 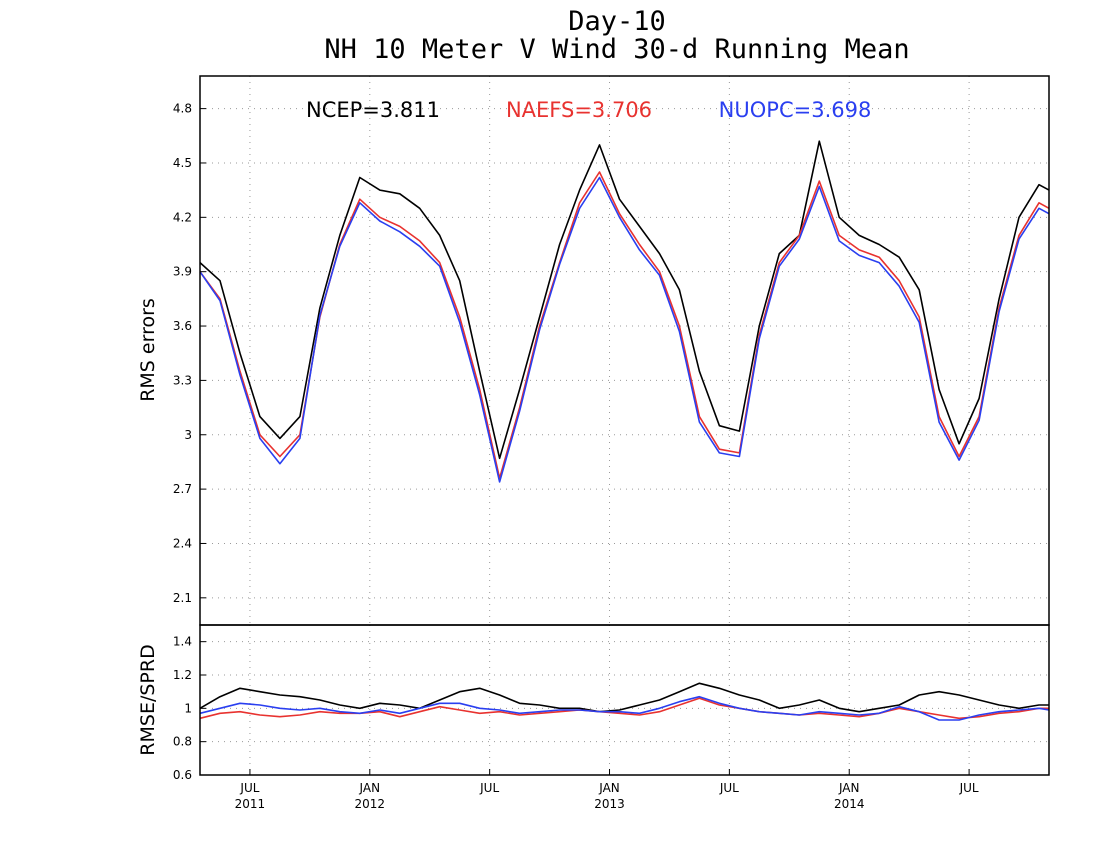 I want to click on top-panel-y-tick-label: 3.9, so click(x=182, y=272).